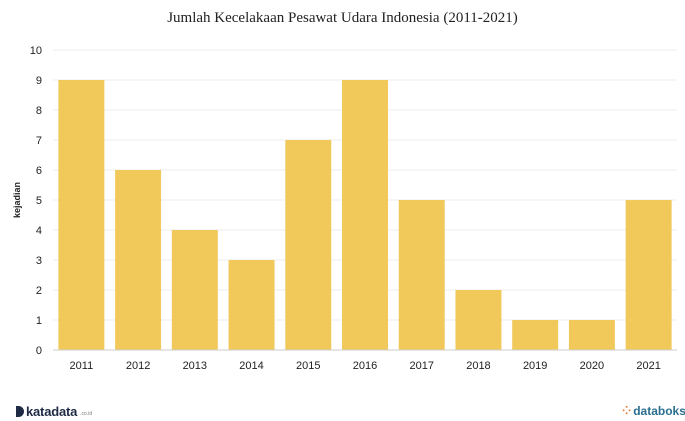 The width and height of the screenshot is (685, 421). I want to click on x-tick-label: 2015, so click(308, 366).